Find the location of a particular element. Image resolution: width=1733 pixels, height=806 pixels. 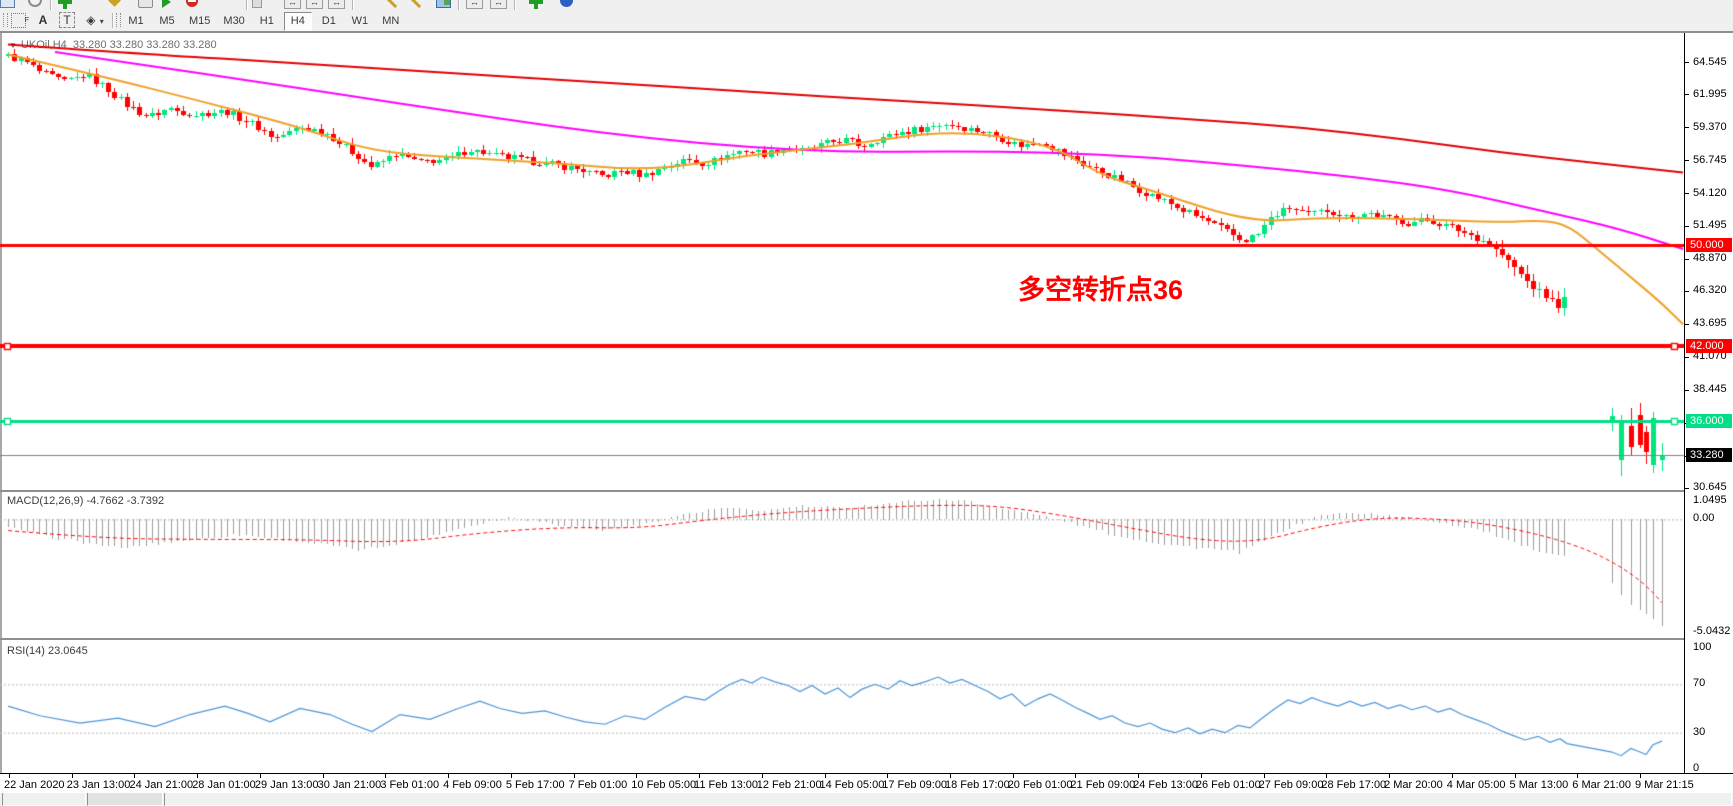

time-label: 6 Mar 21:00 is located at coordinates (1601, 785).